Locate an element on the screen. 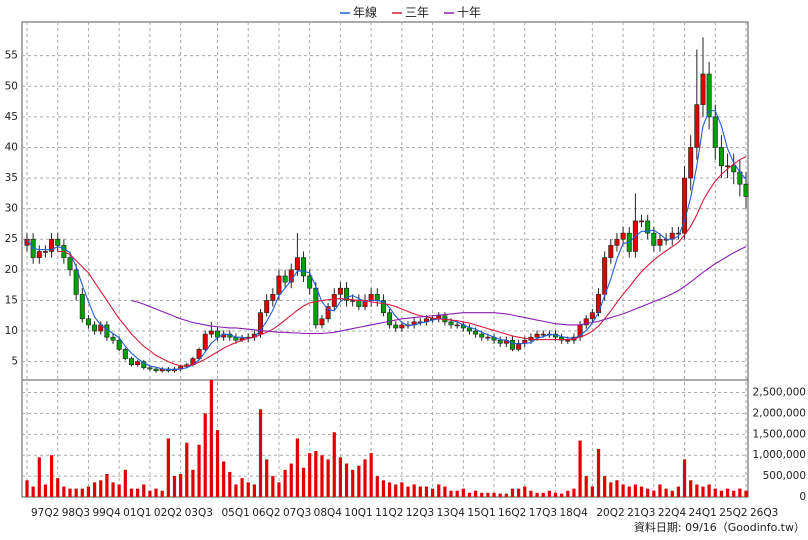  footer: 資料日期: 09/16（Goodinfo.tw） is located at coordinates (719, 527).